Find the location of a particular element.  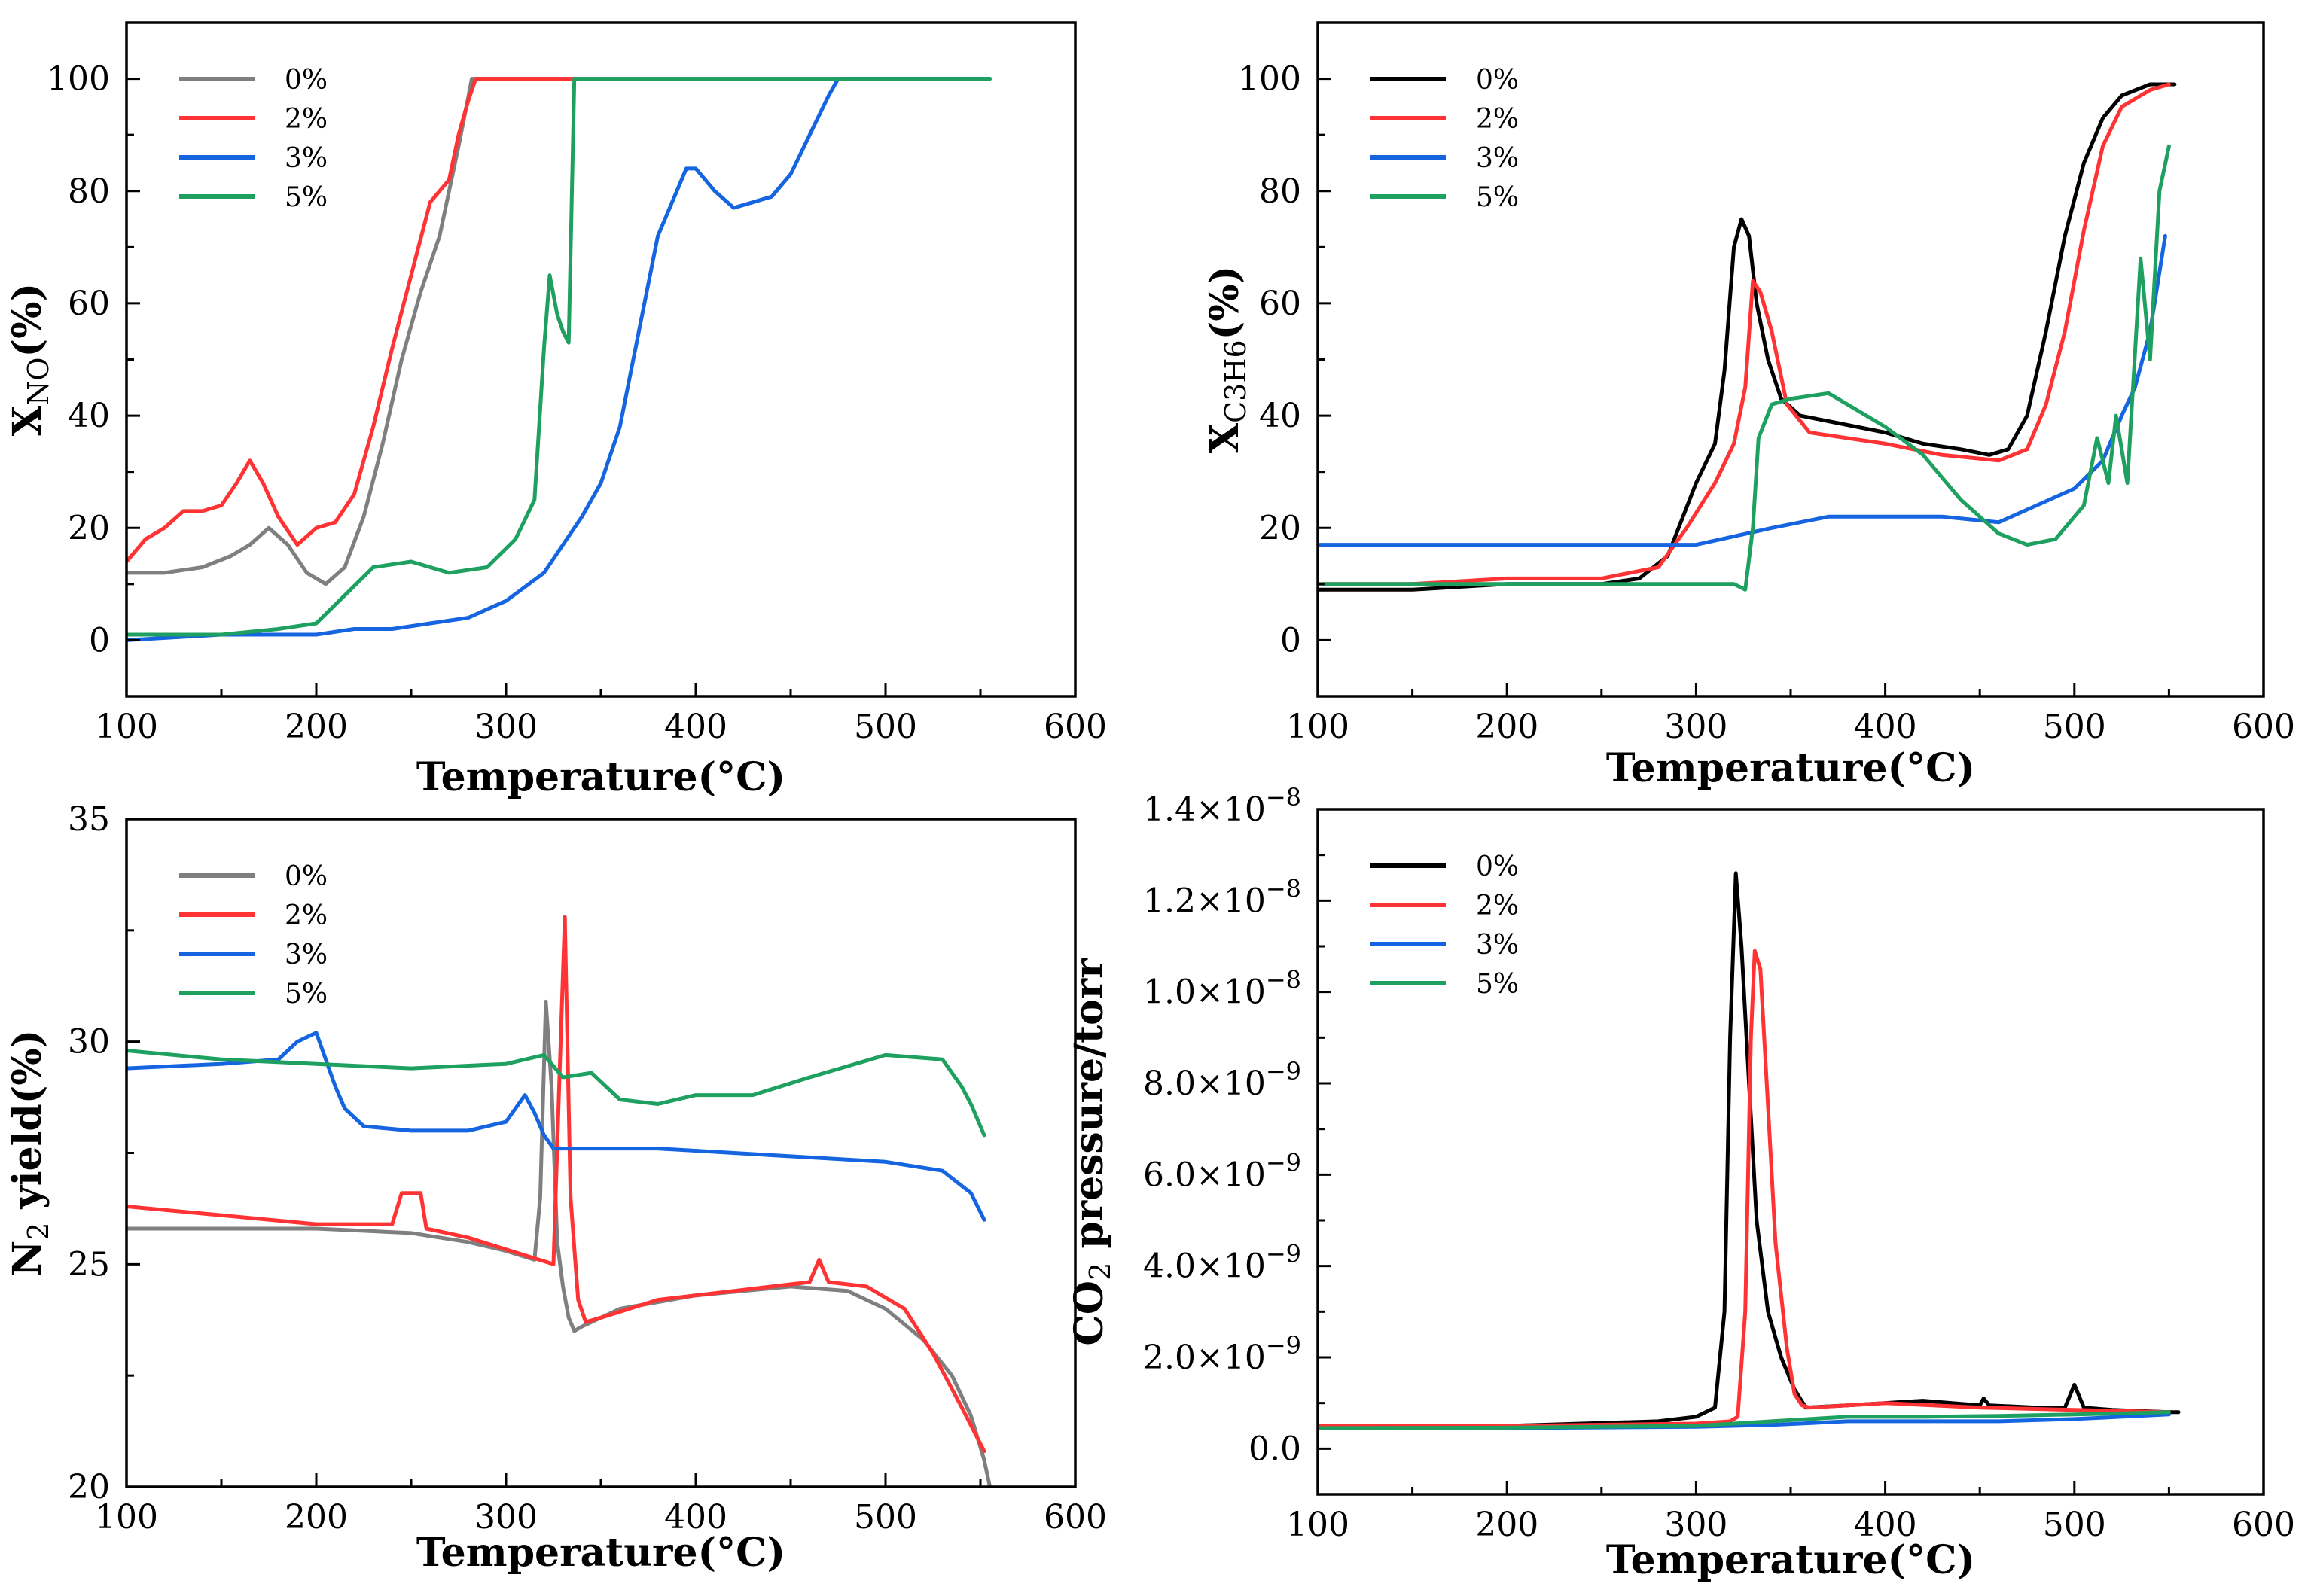

y-axis-title: XNO(%) is located at coordinates (30, 359).